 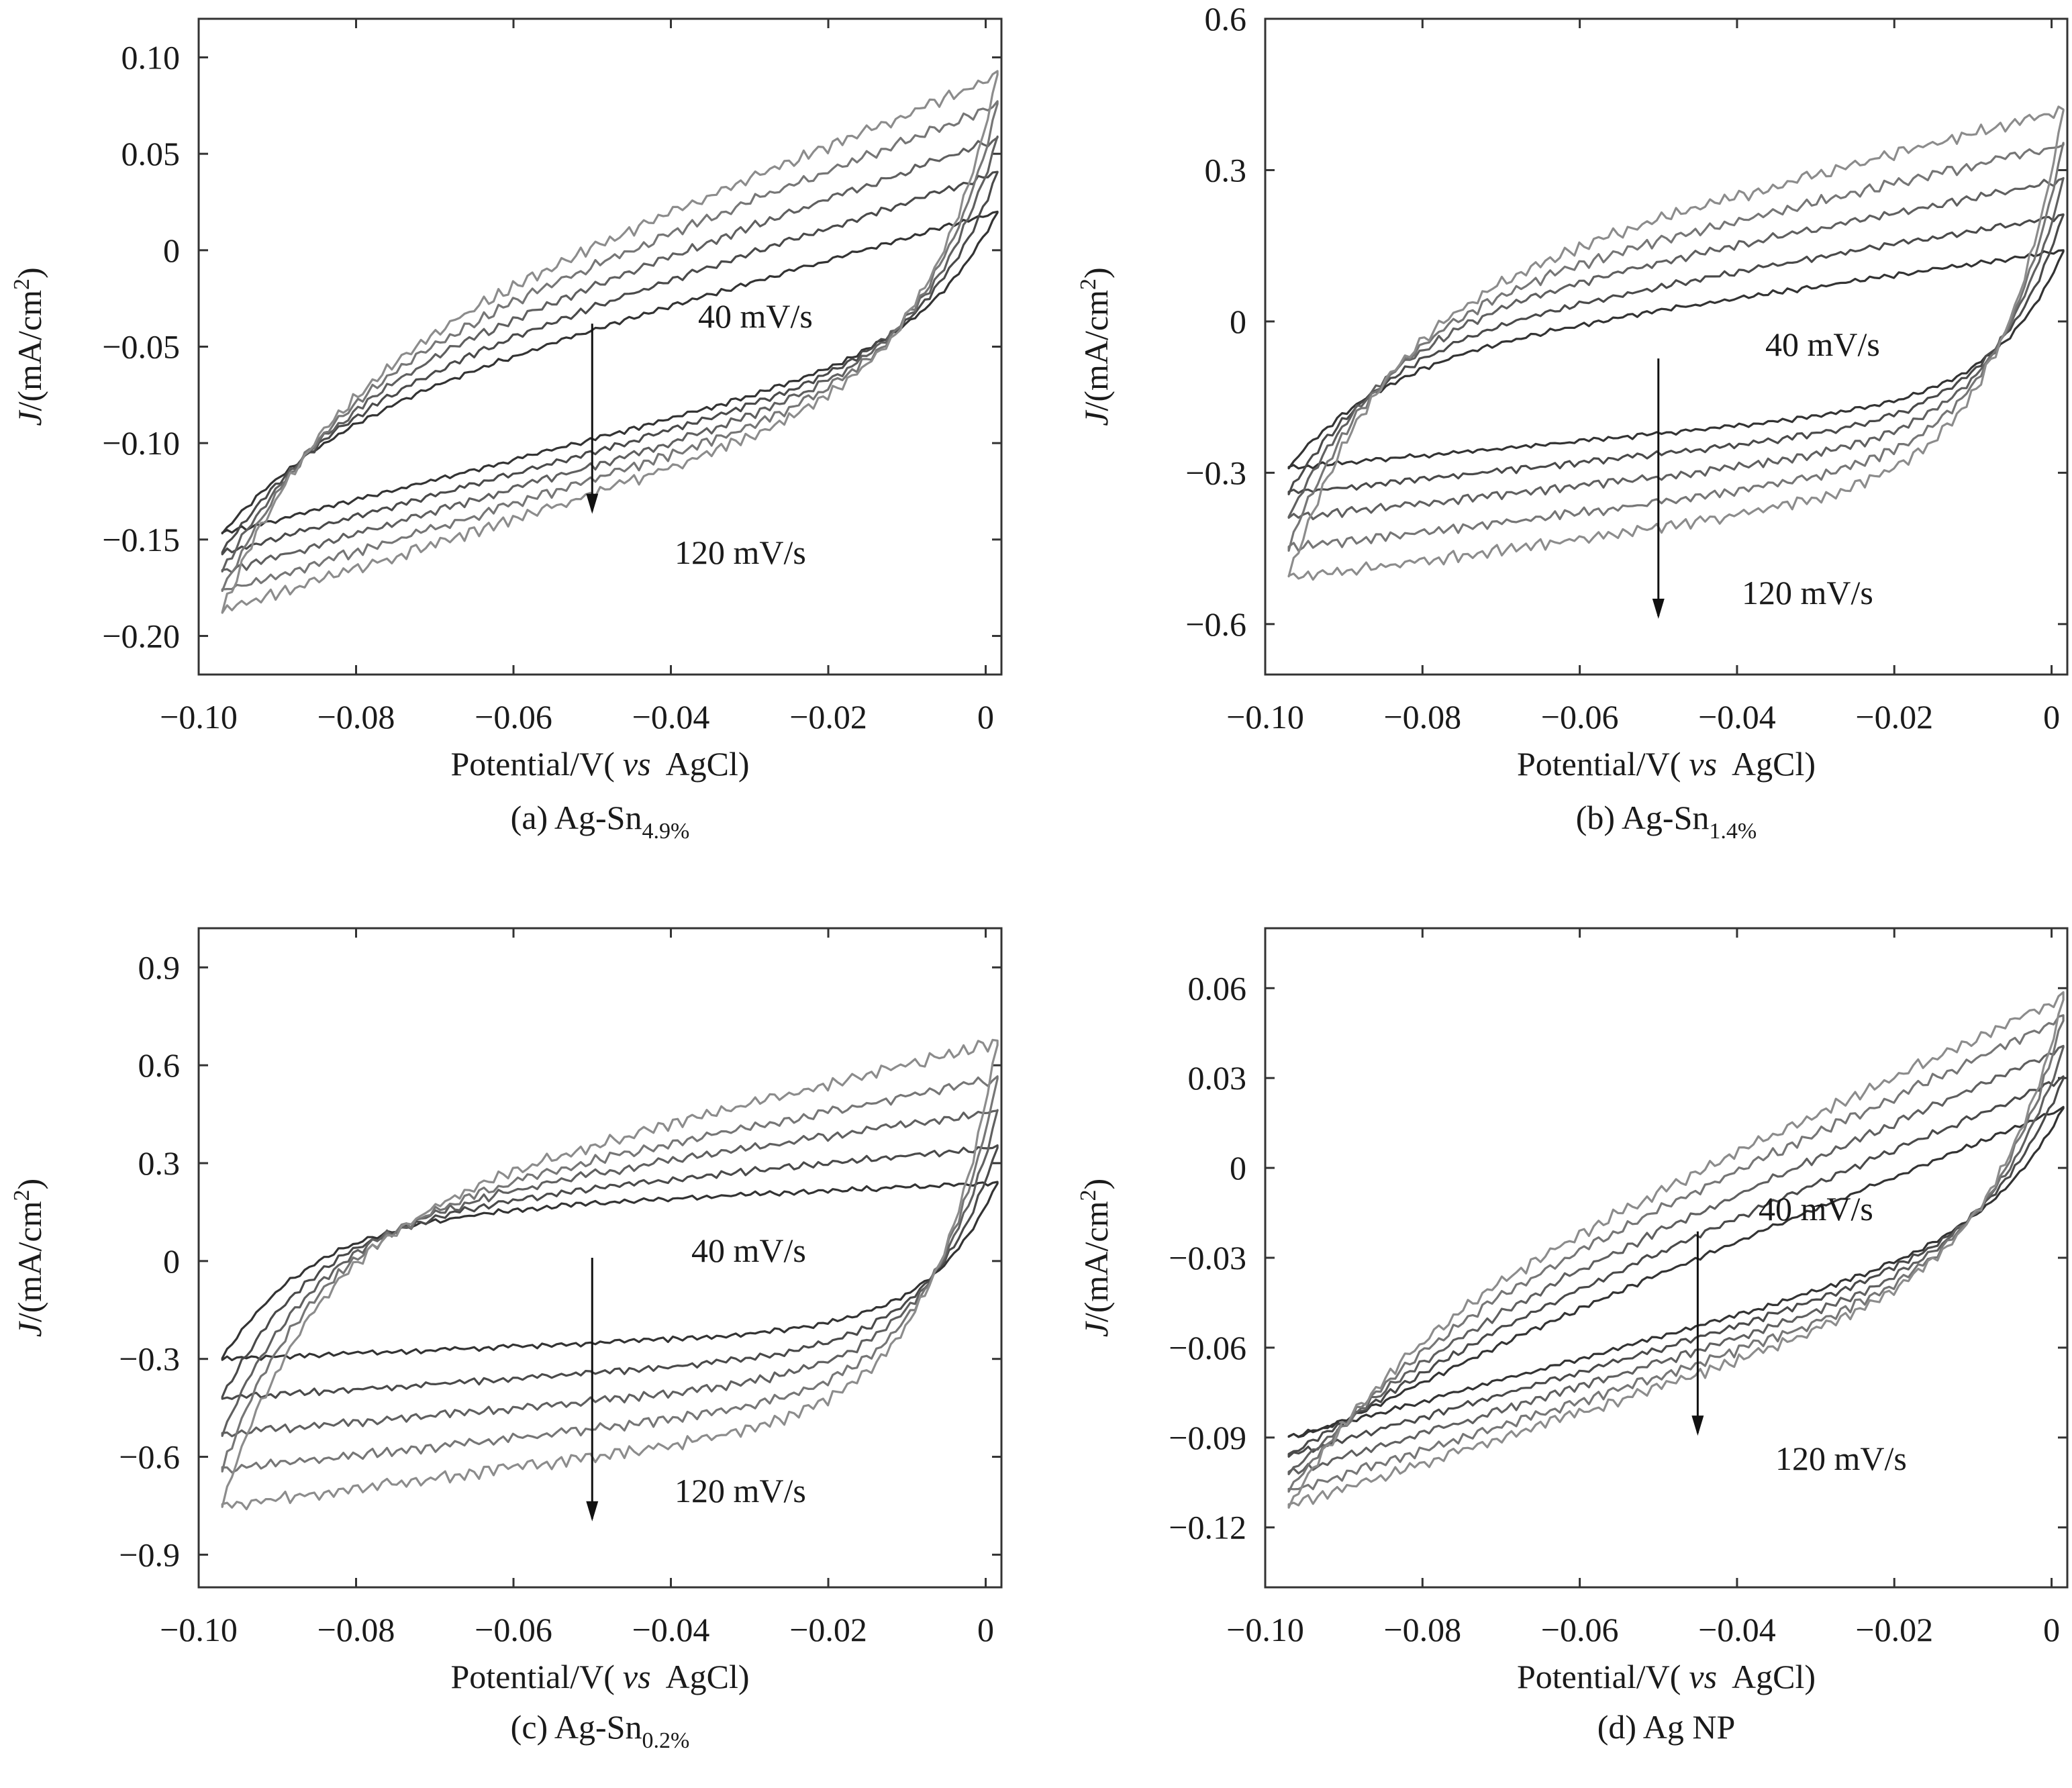 I want to click on y-tick-label: −0.15, so click(x=141, y=540).